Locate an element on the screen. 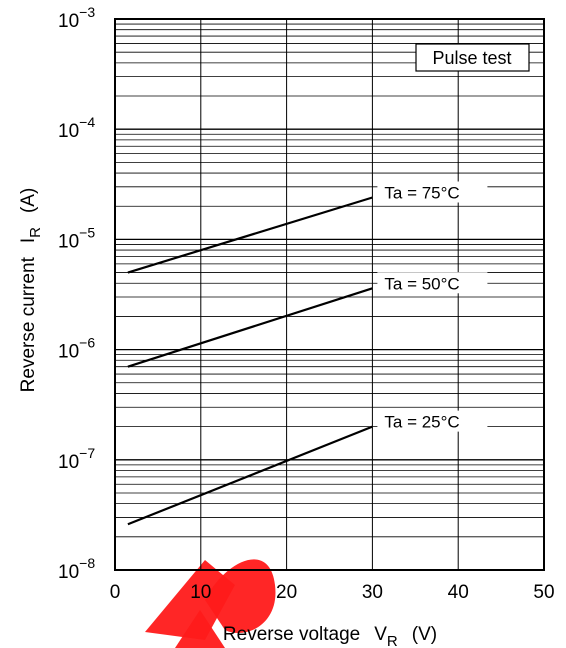  y-tick-labels: 10⁻⁸ 10⁻⁷ 10⁻⁶ 10⁻⁵ 10⁻⁴ 10⁻³ is located at coordinates (76, 293).